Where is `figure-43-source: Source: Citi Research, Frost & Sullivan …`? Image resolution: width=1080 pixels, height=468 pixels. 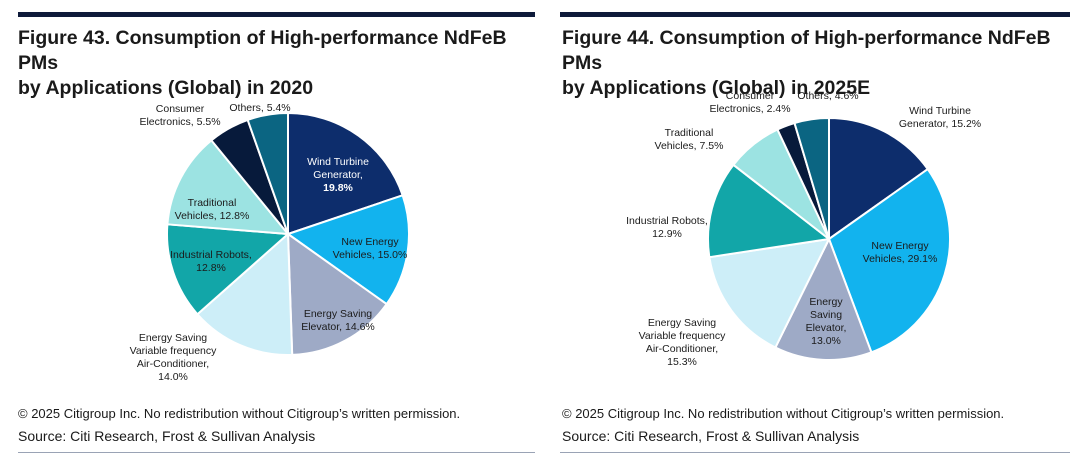 figure-43-source: Source: Citi Research, Frost & Sullivan … is located at coordinates (167, 436).